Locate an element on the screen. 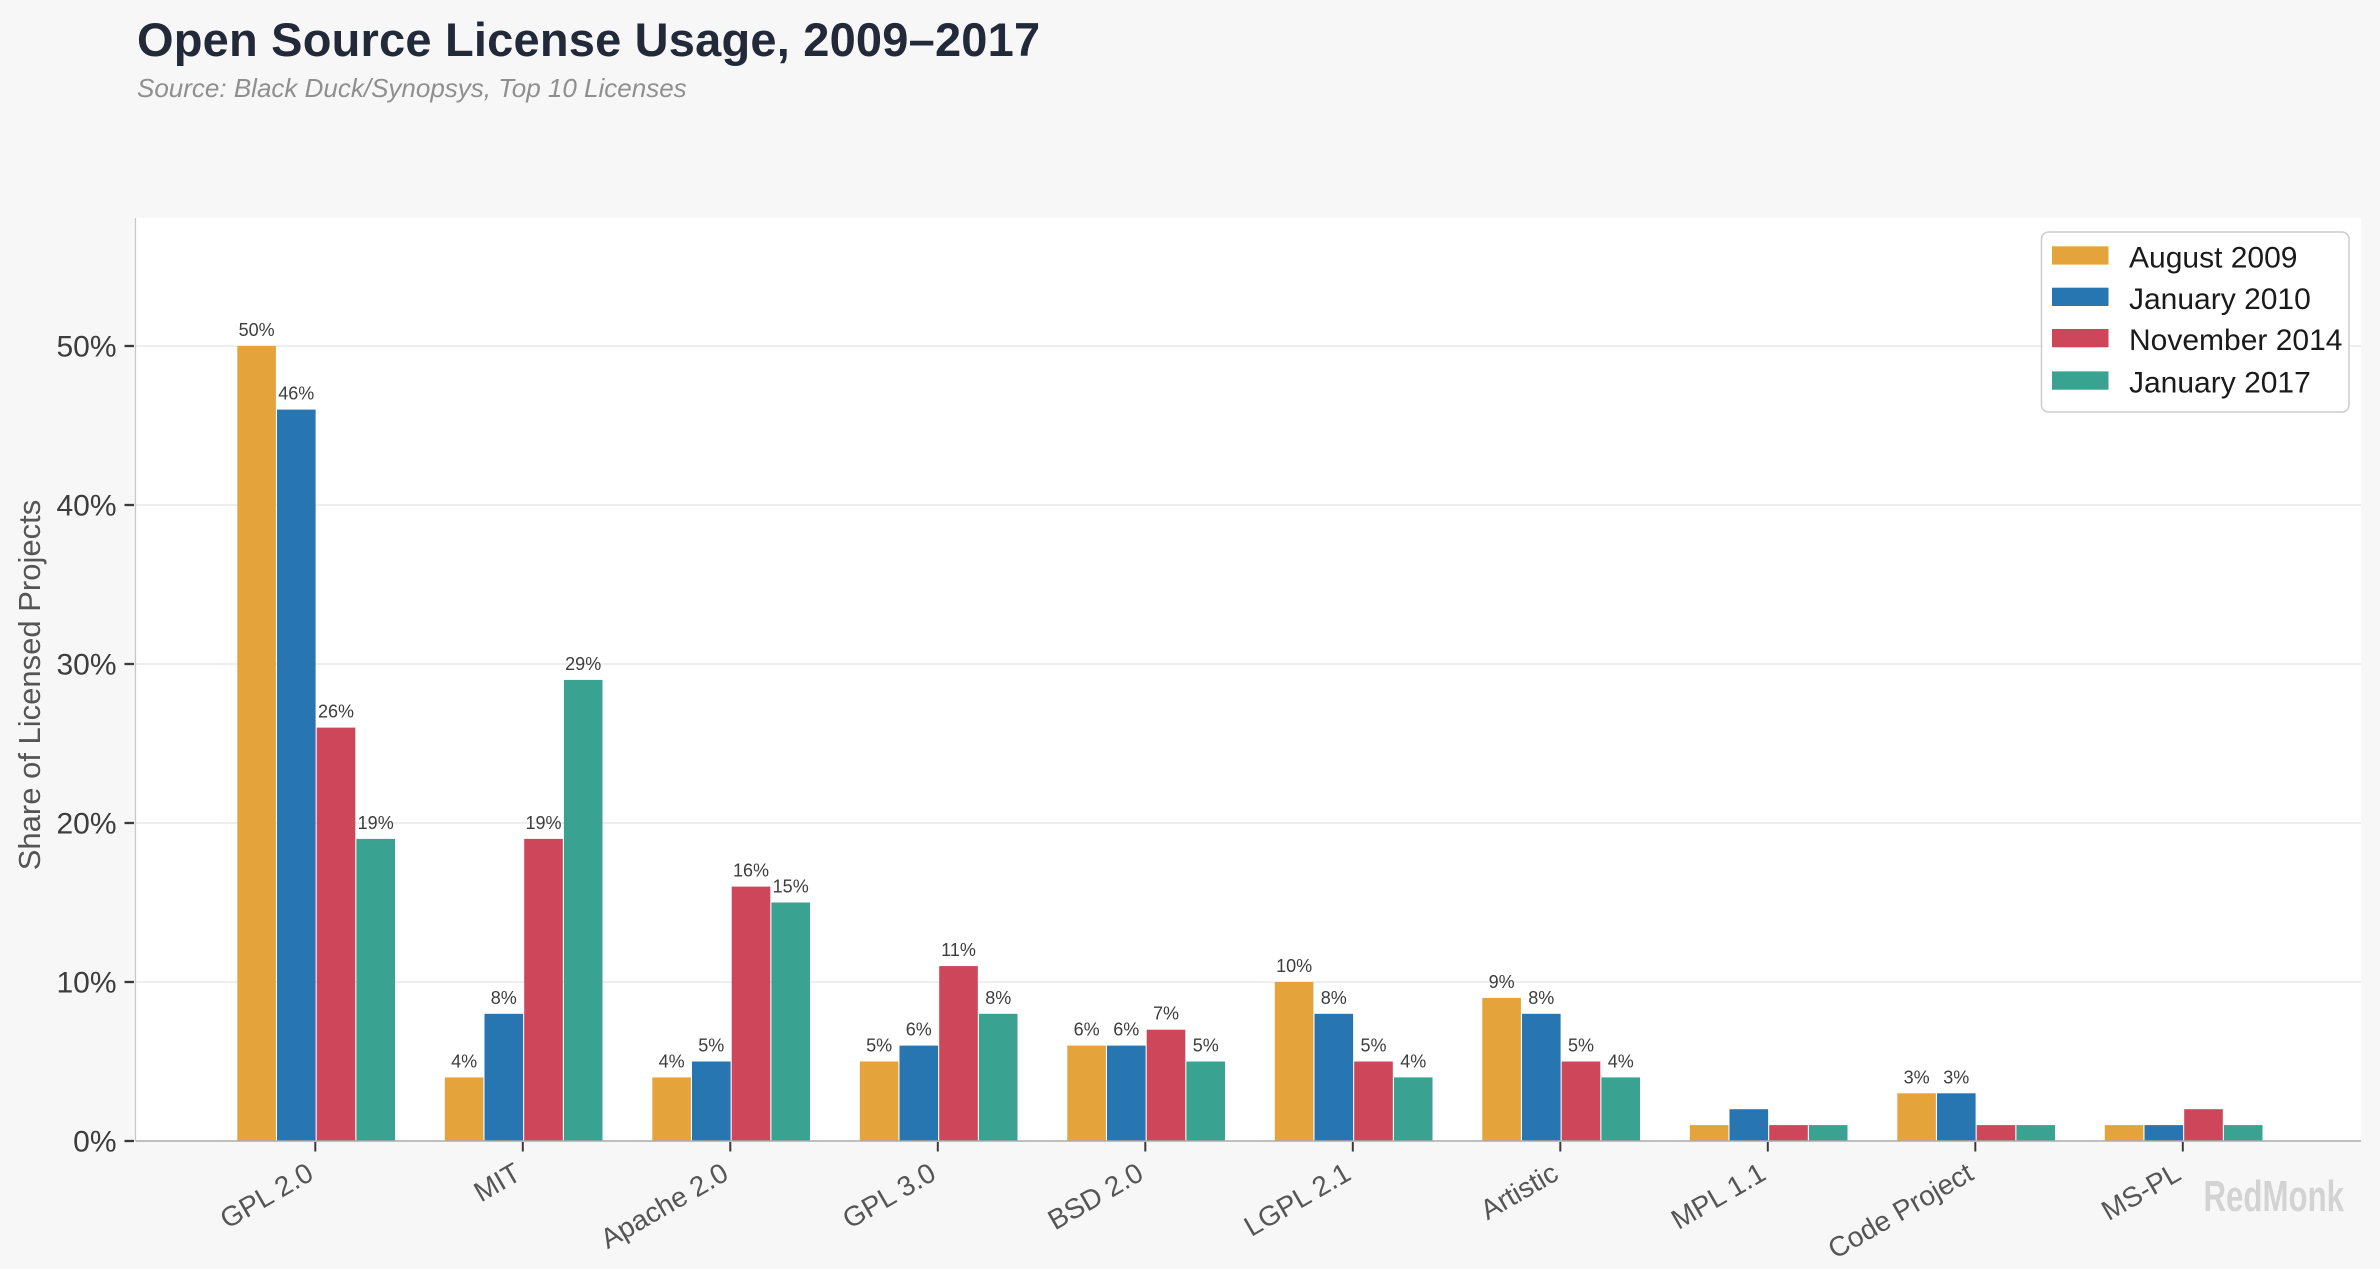 The image size is (2380, 1269). svg-text:Open Source License Usage, 200: Open Source License Usage, 2009–2017 is located at coordinates (588, 39).